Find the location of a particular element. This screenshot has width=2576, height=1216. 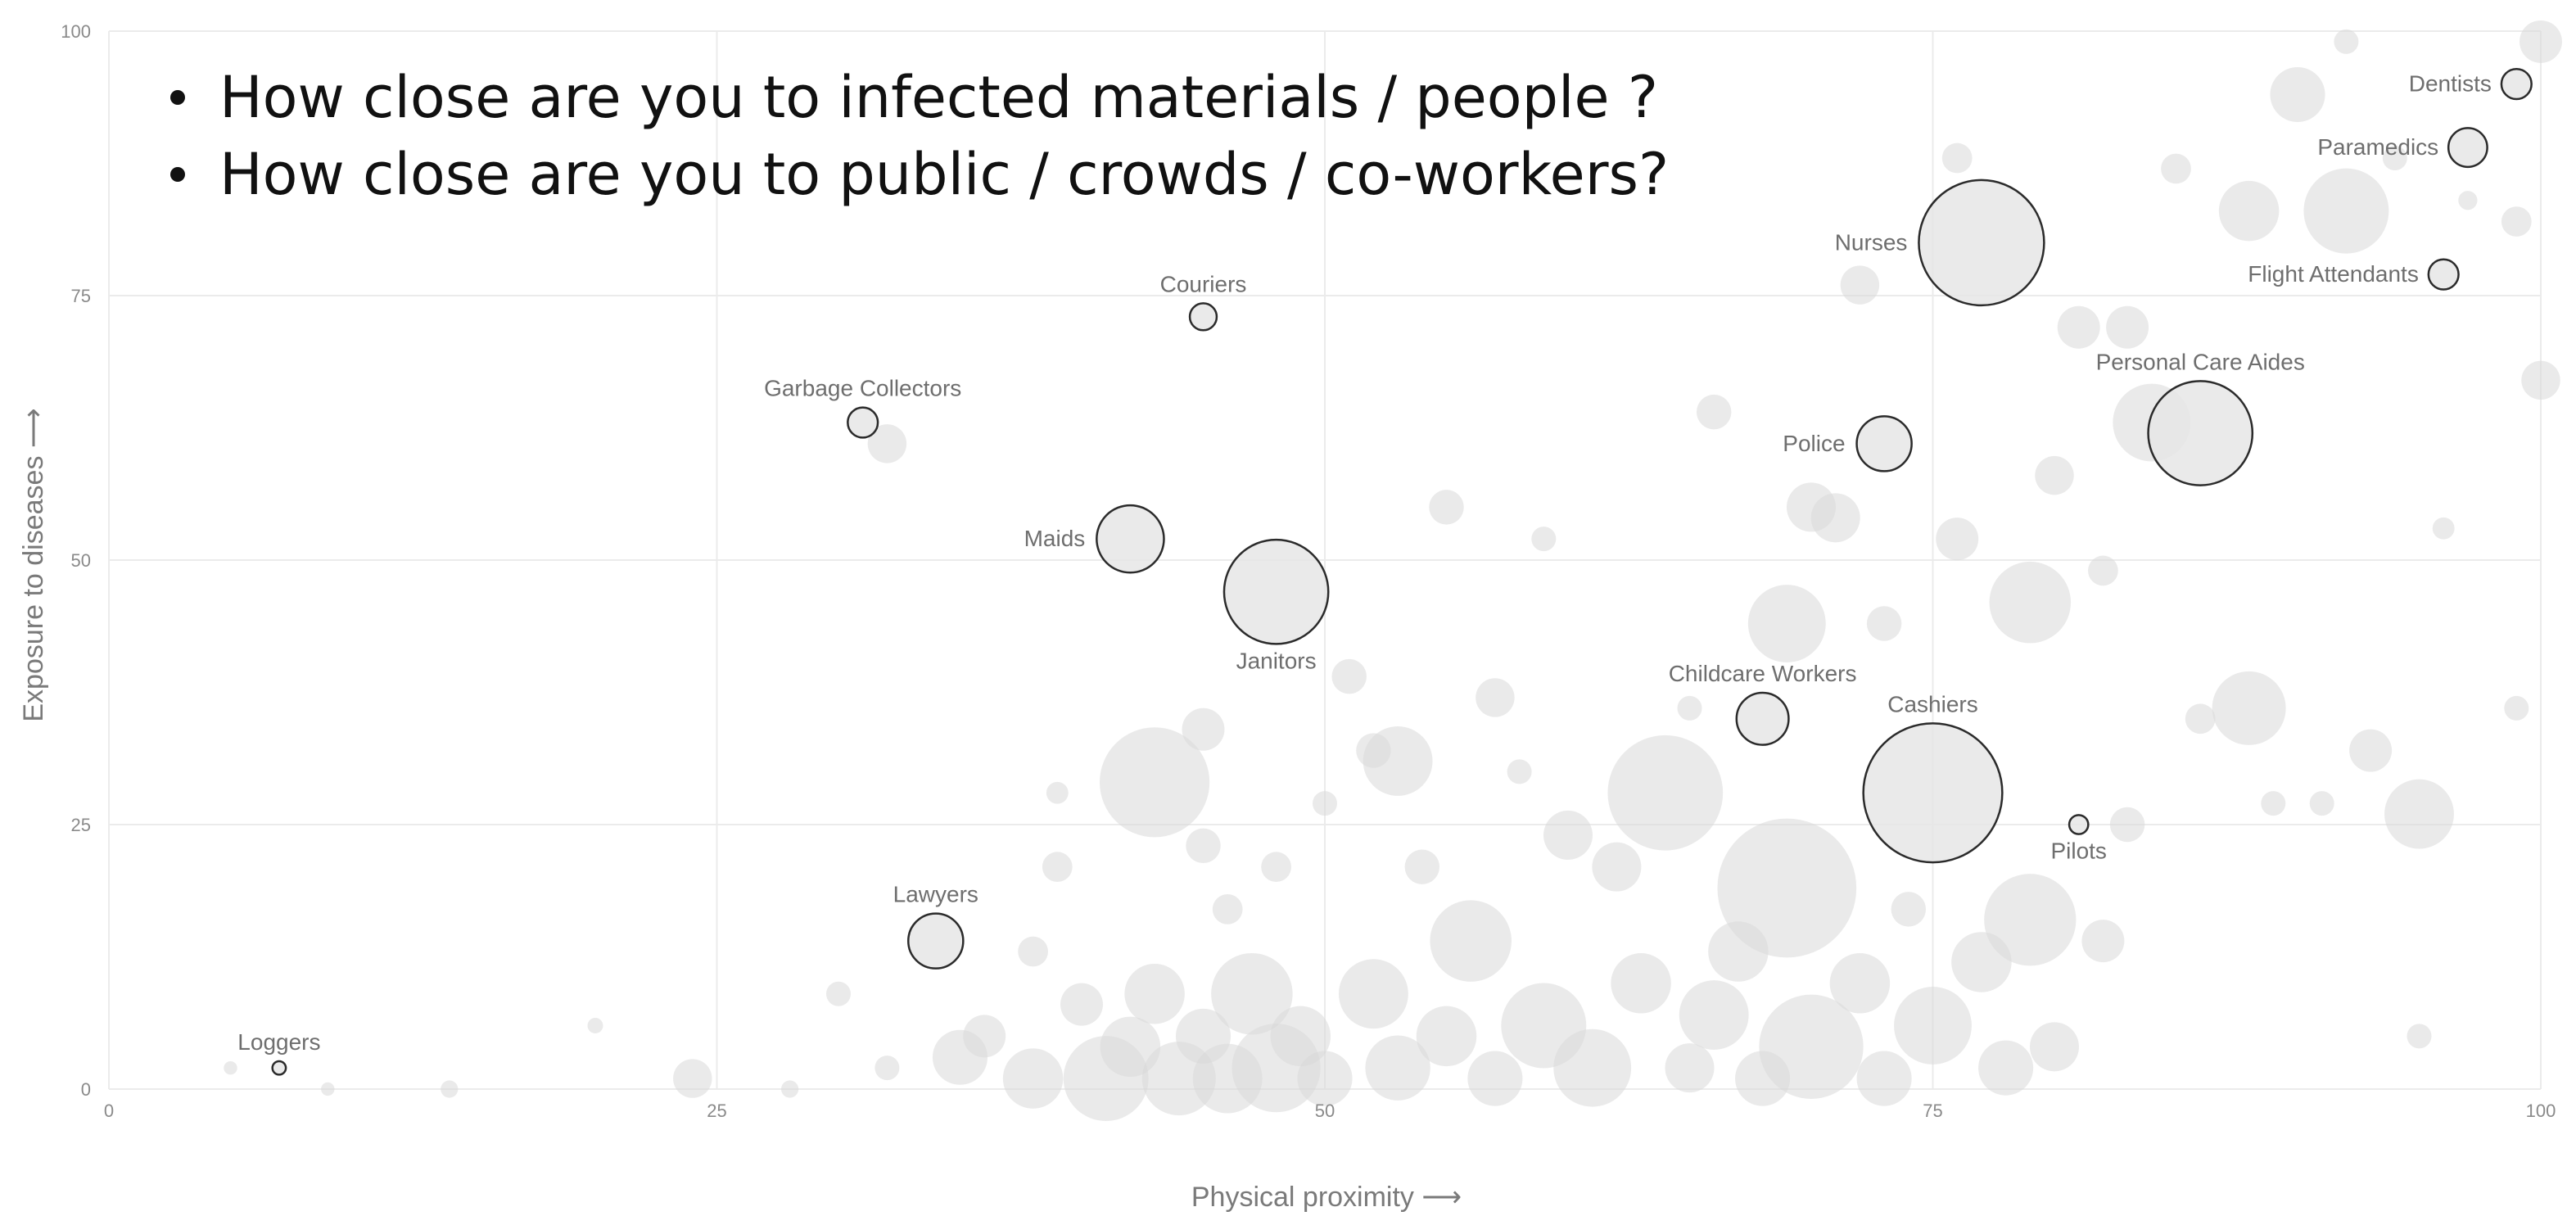

point-label: Couriers is located at coordinates (1203, 283).